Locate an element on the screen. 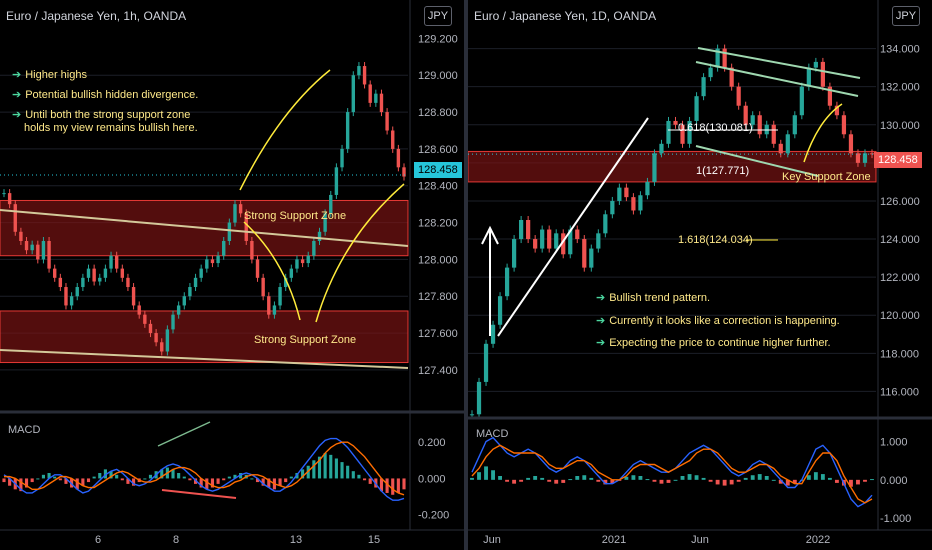  y-tick-label: 129.000 is located at coordinates (438, 76).